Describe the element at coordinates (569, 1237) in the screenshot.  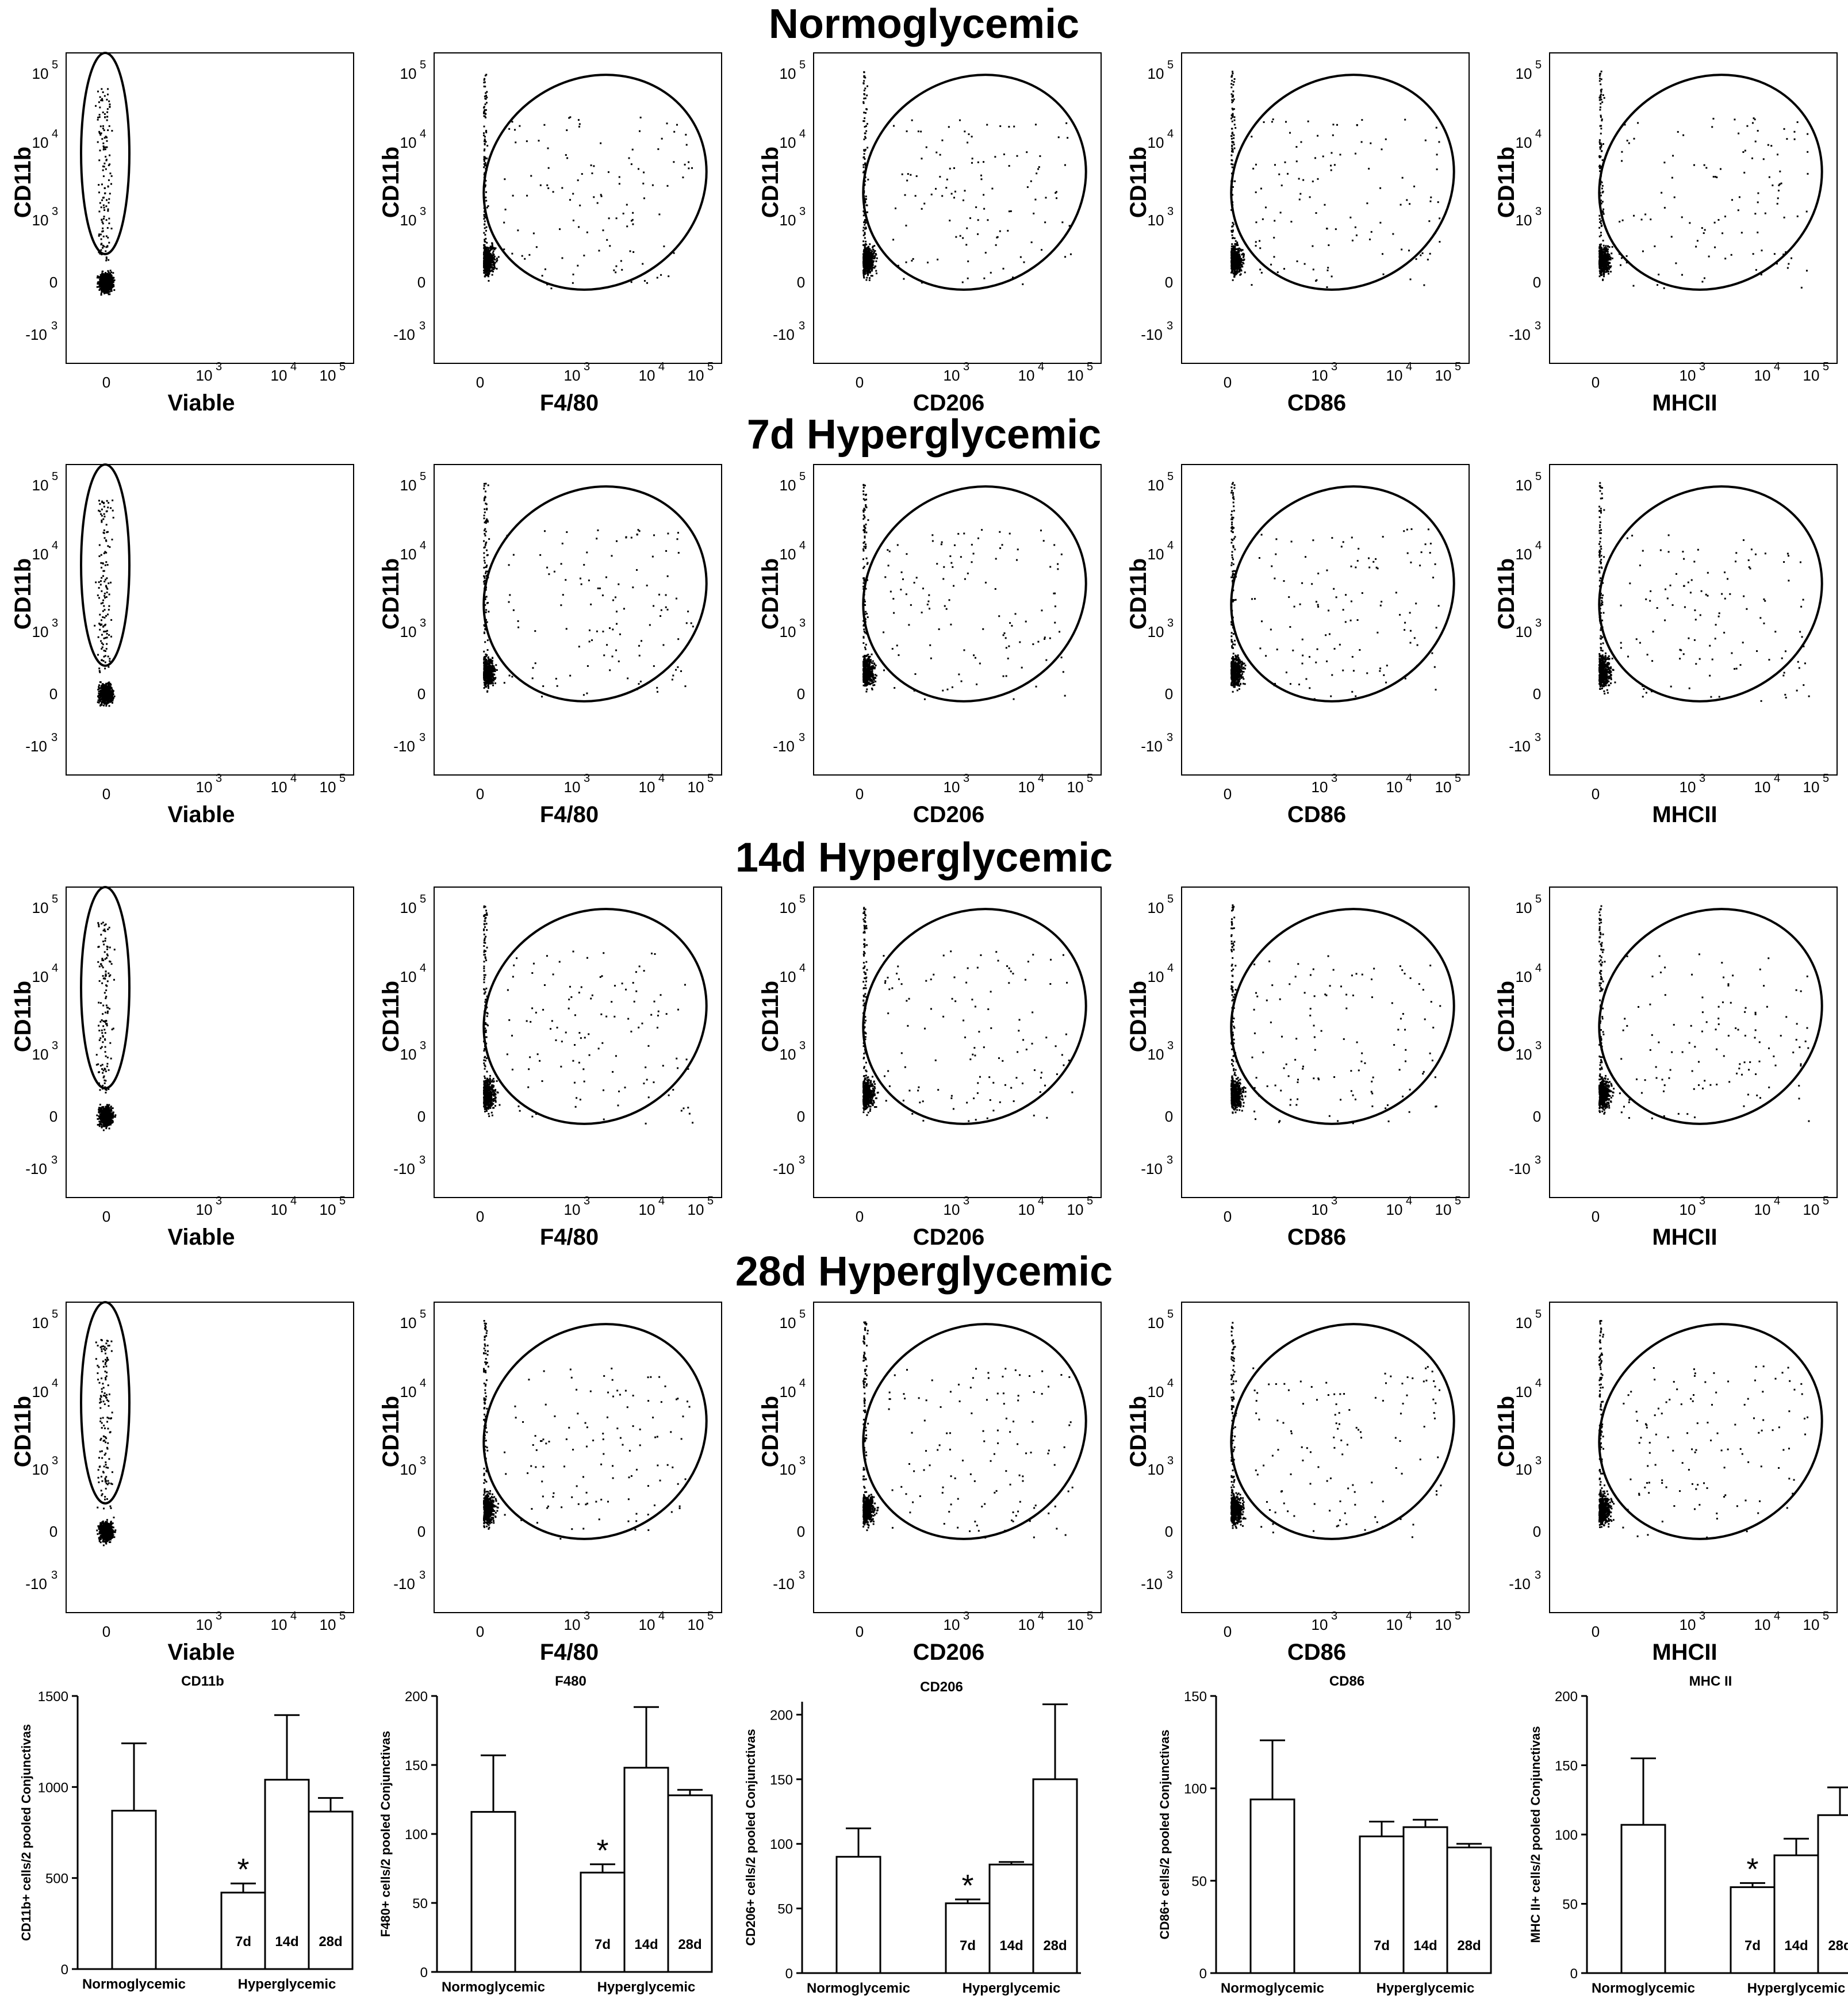
I see `x-axis-title: F4/80` at that location.